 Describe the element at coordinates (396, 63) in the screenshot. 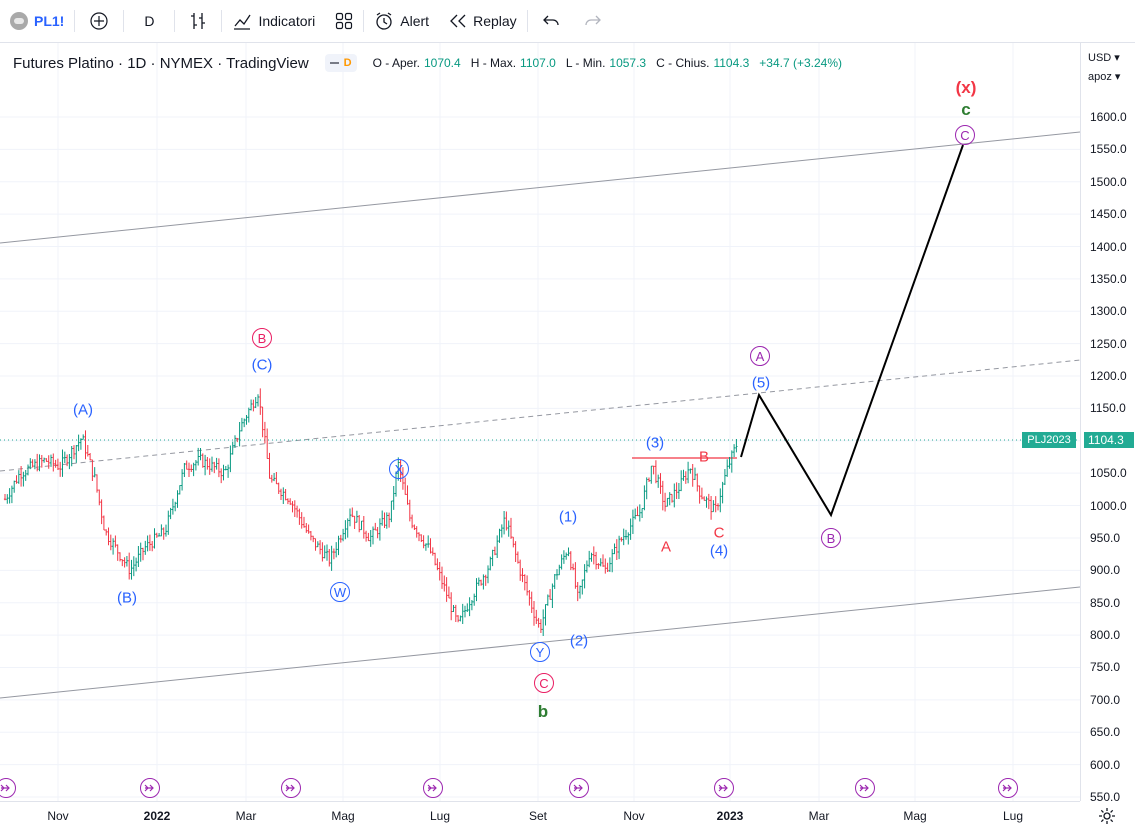

I see `open-key: O - Aper.` at that location.